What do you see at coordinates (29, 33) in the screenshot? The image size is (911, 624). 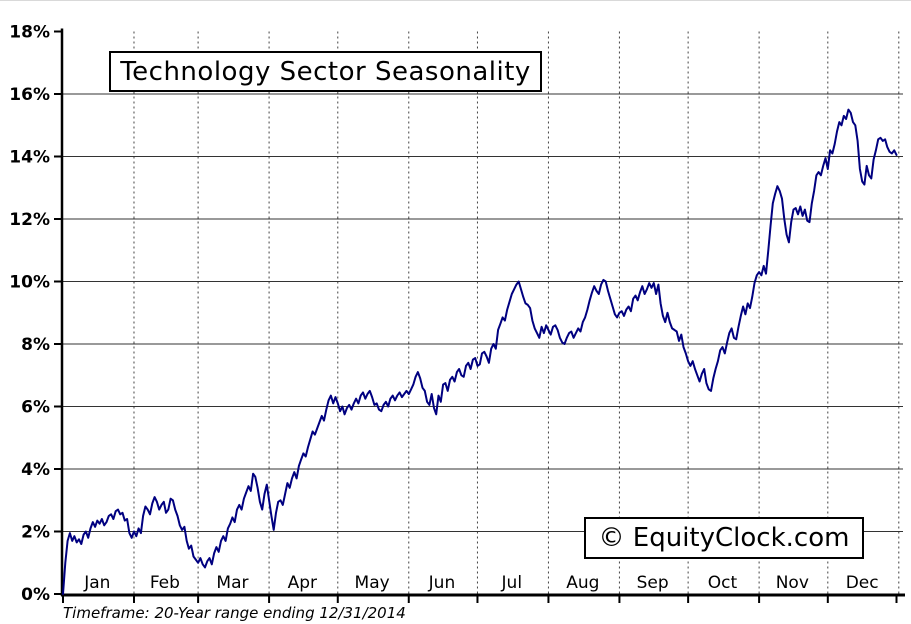 I see `y-tick-label: 18%` at bounding box center [29, 33].